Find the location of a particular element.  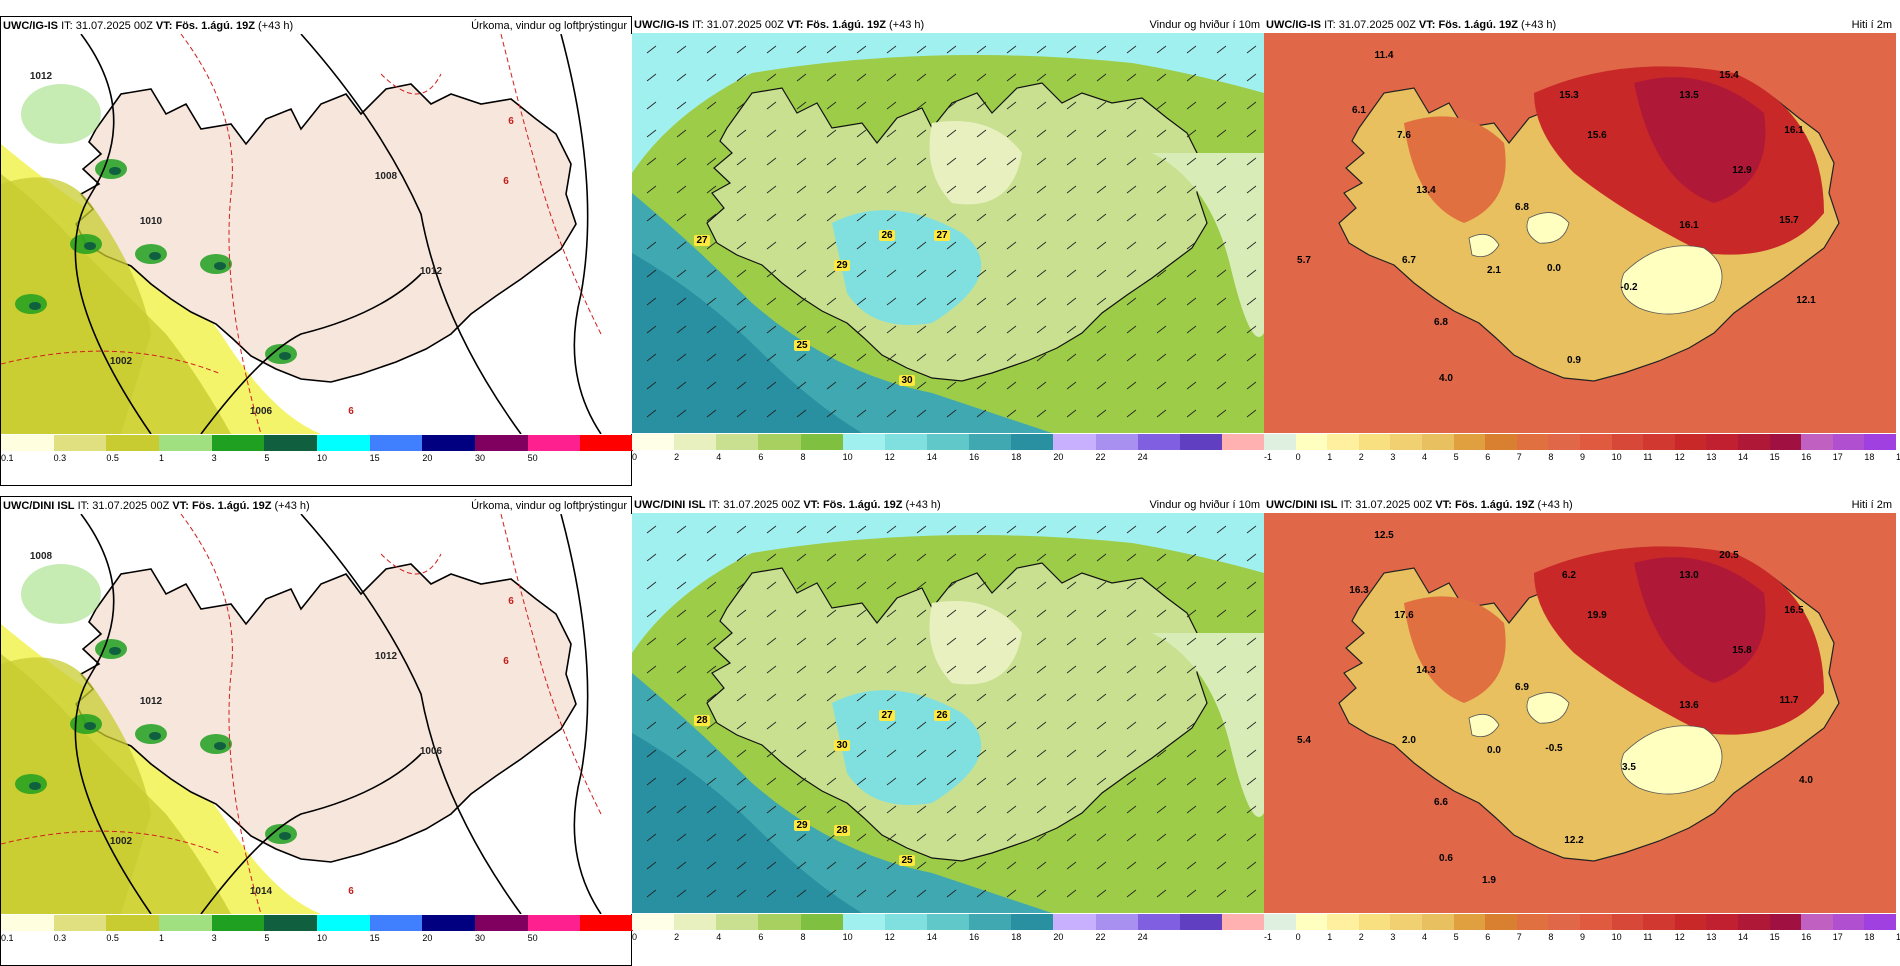

temp-value-label: 2.1 is located at coordinates (1494, 270).